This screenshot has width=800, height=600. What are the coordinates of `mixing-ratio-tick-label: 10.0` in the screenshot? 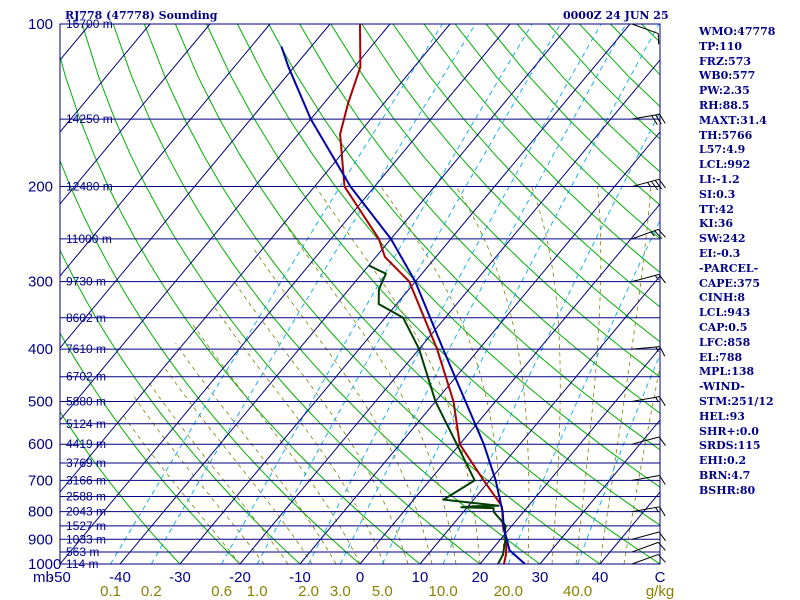 It's located at (443, 591).